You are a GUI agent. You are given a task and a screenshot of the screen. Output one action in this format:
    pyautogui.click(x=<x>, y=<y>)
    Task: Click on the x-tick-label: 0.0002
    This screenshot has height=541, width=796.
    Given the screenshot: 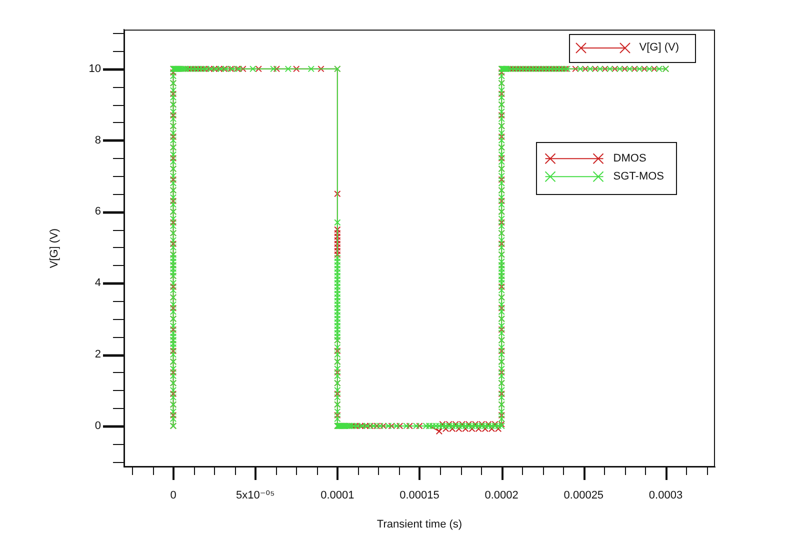 What is the action you would take?
    pyautogui.click(x=501, y=496)
    